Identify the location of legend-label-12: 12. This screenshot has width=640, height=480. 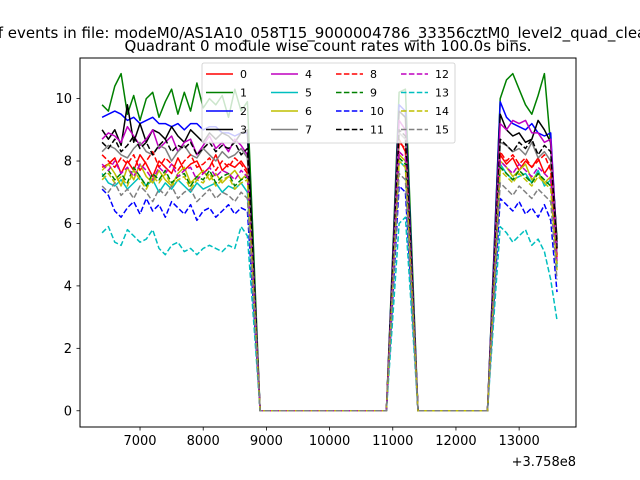
(442, 74).